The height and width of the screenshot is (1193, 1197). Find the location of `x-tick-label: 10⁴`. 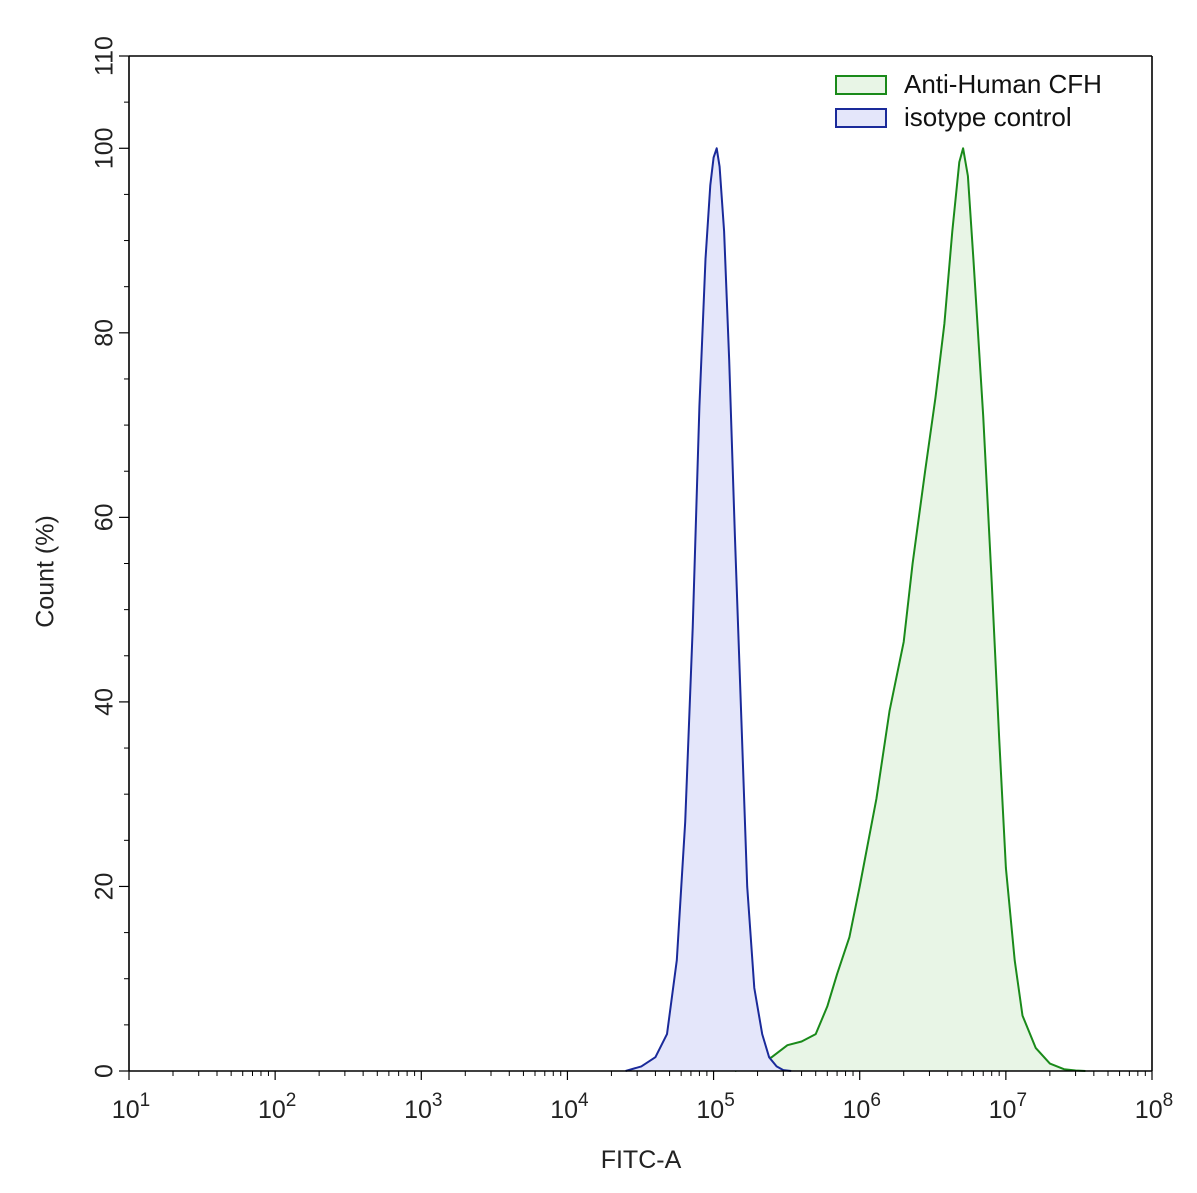

x-tick-label: 10⁴ is located at coordinates (569, 1107).